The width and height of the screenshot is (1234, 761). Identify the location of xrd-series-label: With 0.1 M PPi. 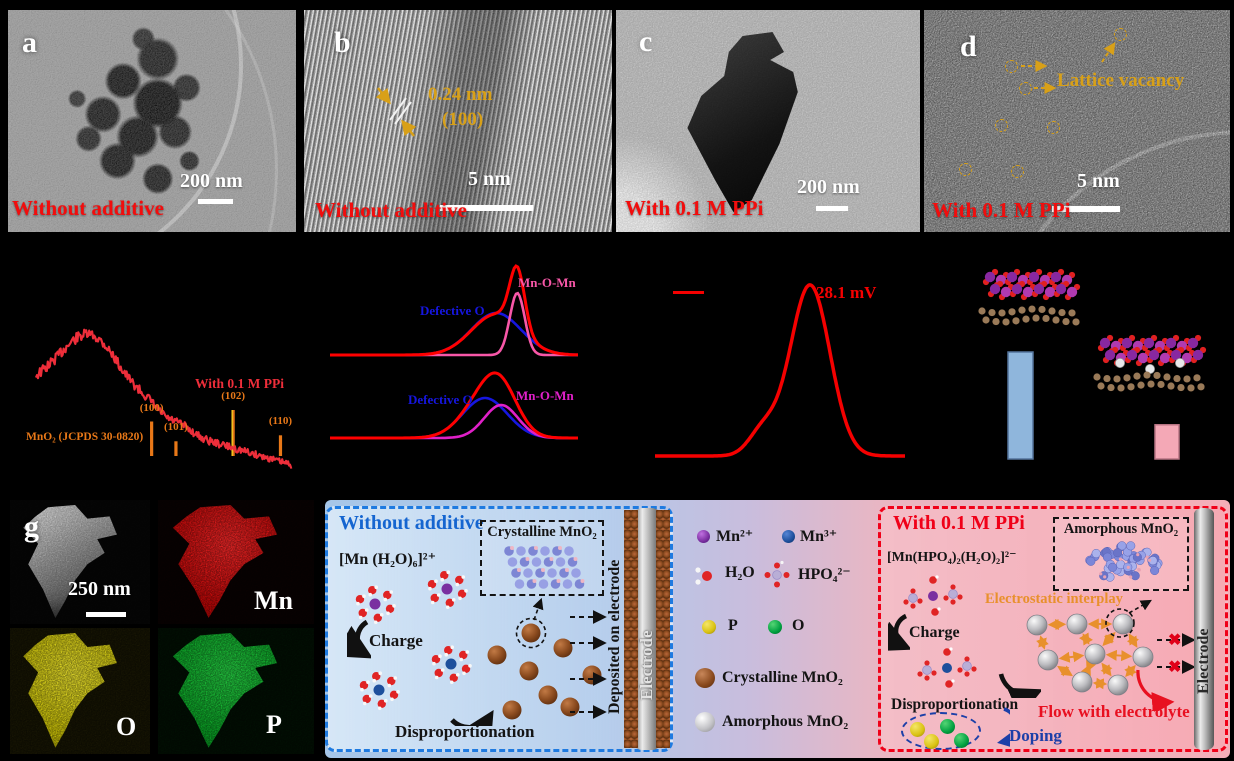
(239, 383).